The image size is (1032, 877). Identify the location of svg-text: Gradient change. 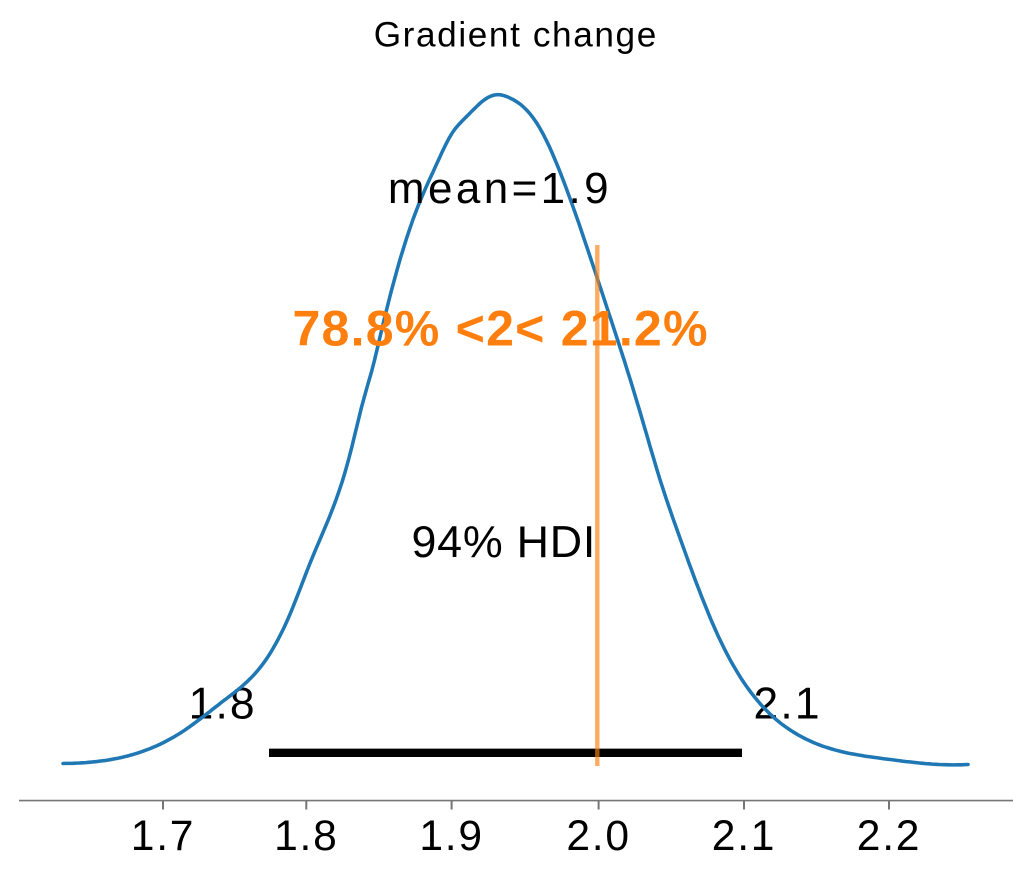
(516, 35).